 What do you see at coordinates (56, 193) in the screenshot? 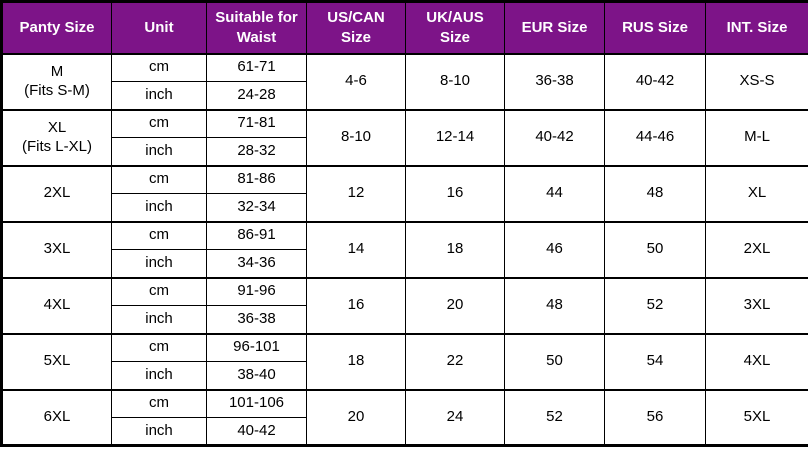
I see `cell-panty-size: 2XL` at bounding box center [56, 193].